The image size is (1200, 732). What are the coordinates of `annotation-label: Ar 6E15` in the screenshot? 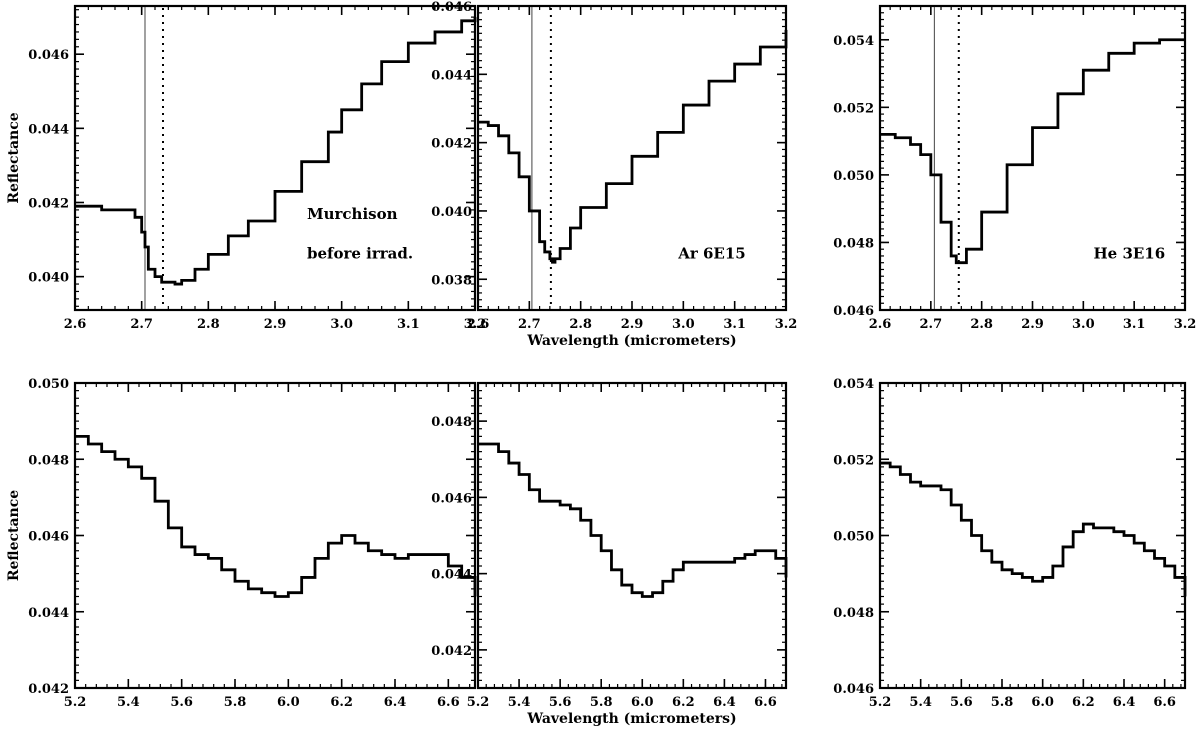 It's located at (711, 253).